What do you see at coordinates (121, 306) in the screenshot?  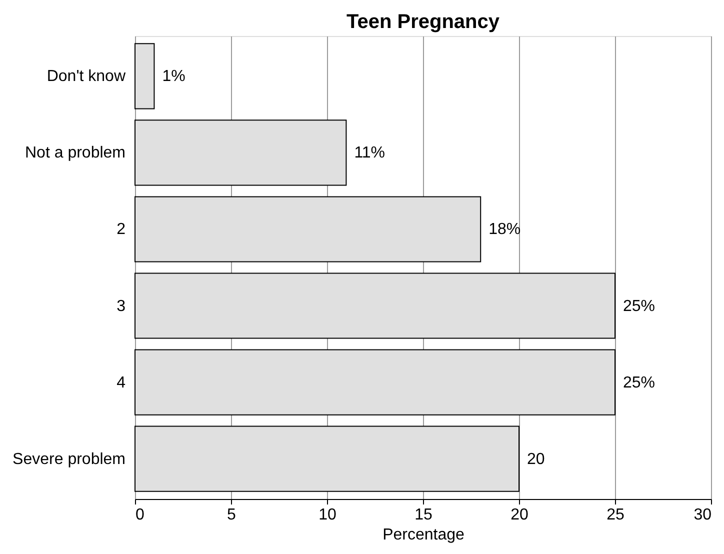 I see `y-tick-label: 3` at bounding box center [121, 306].